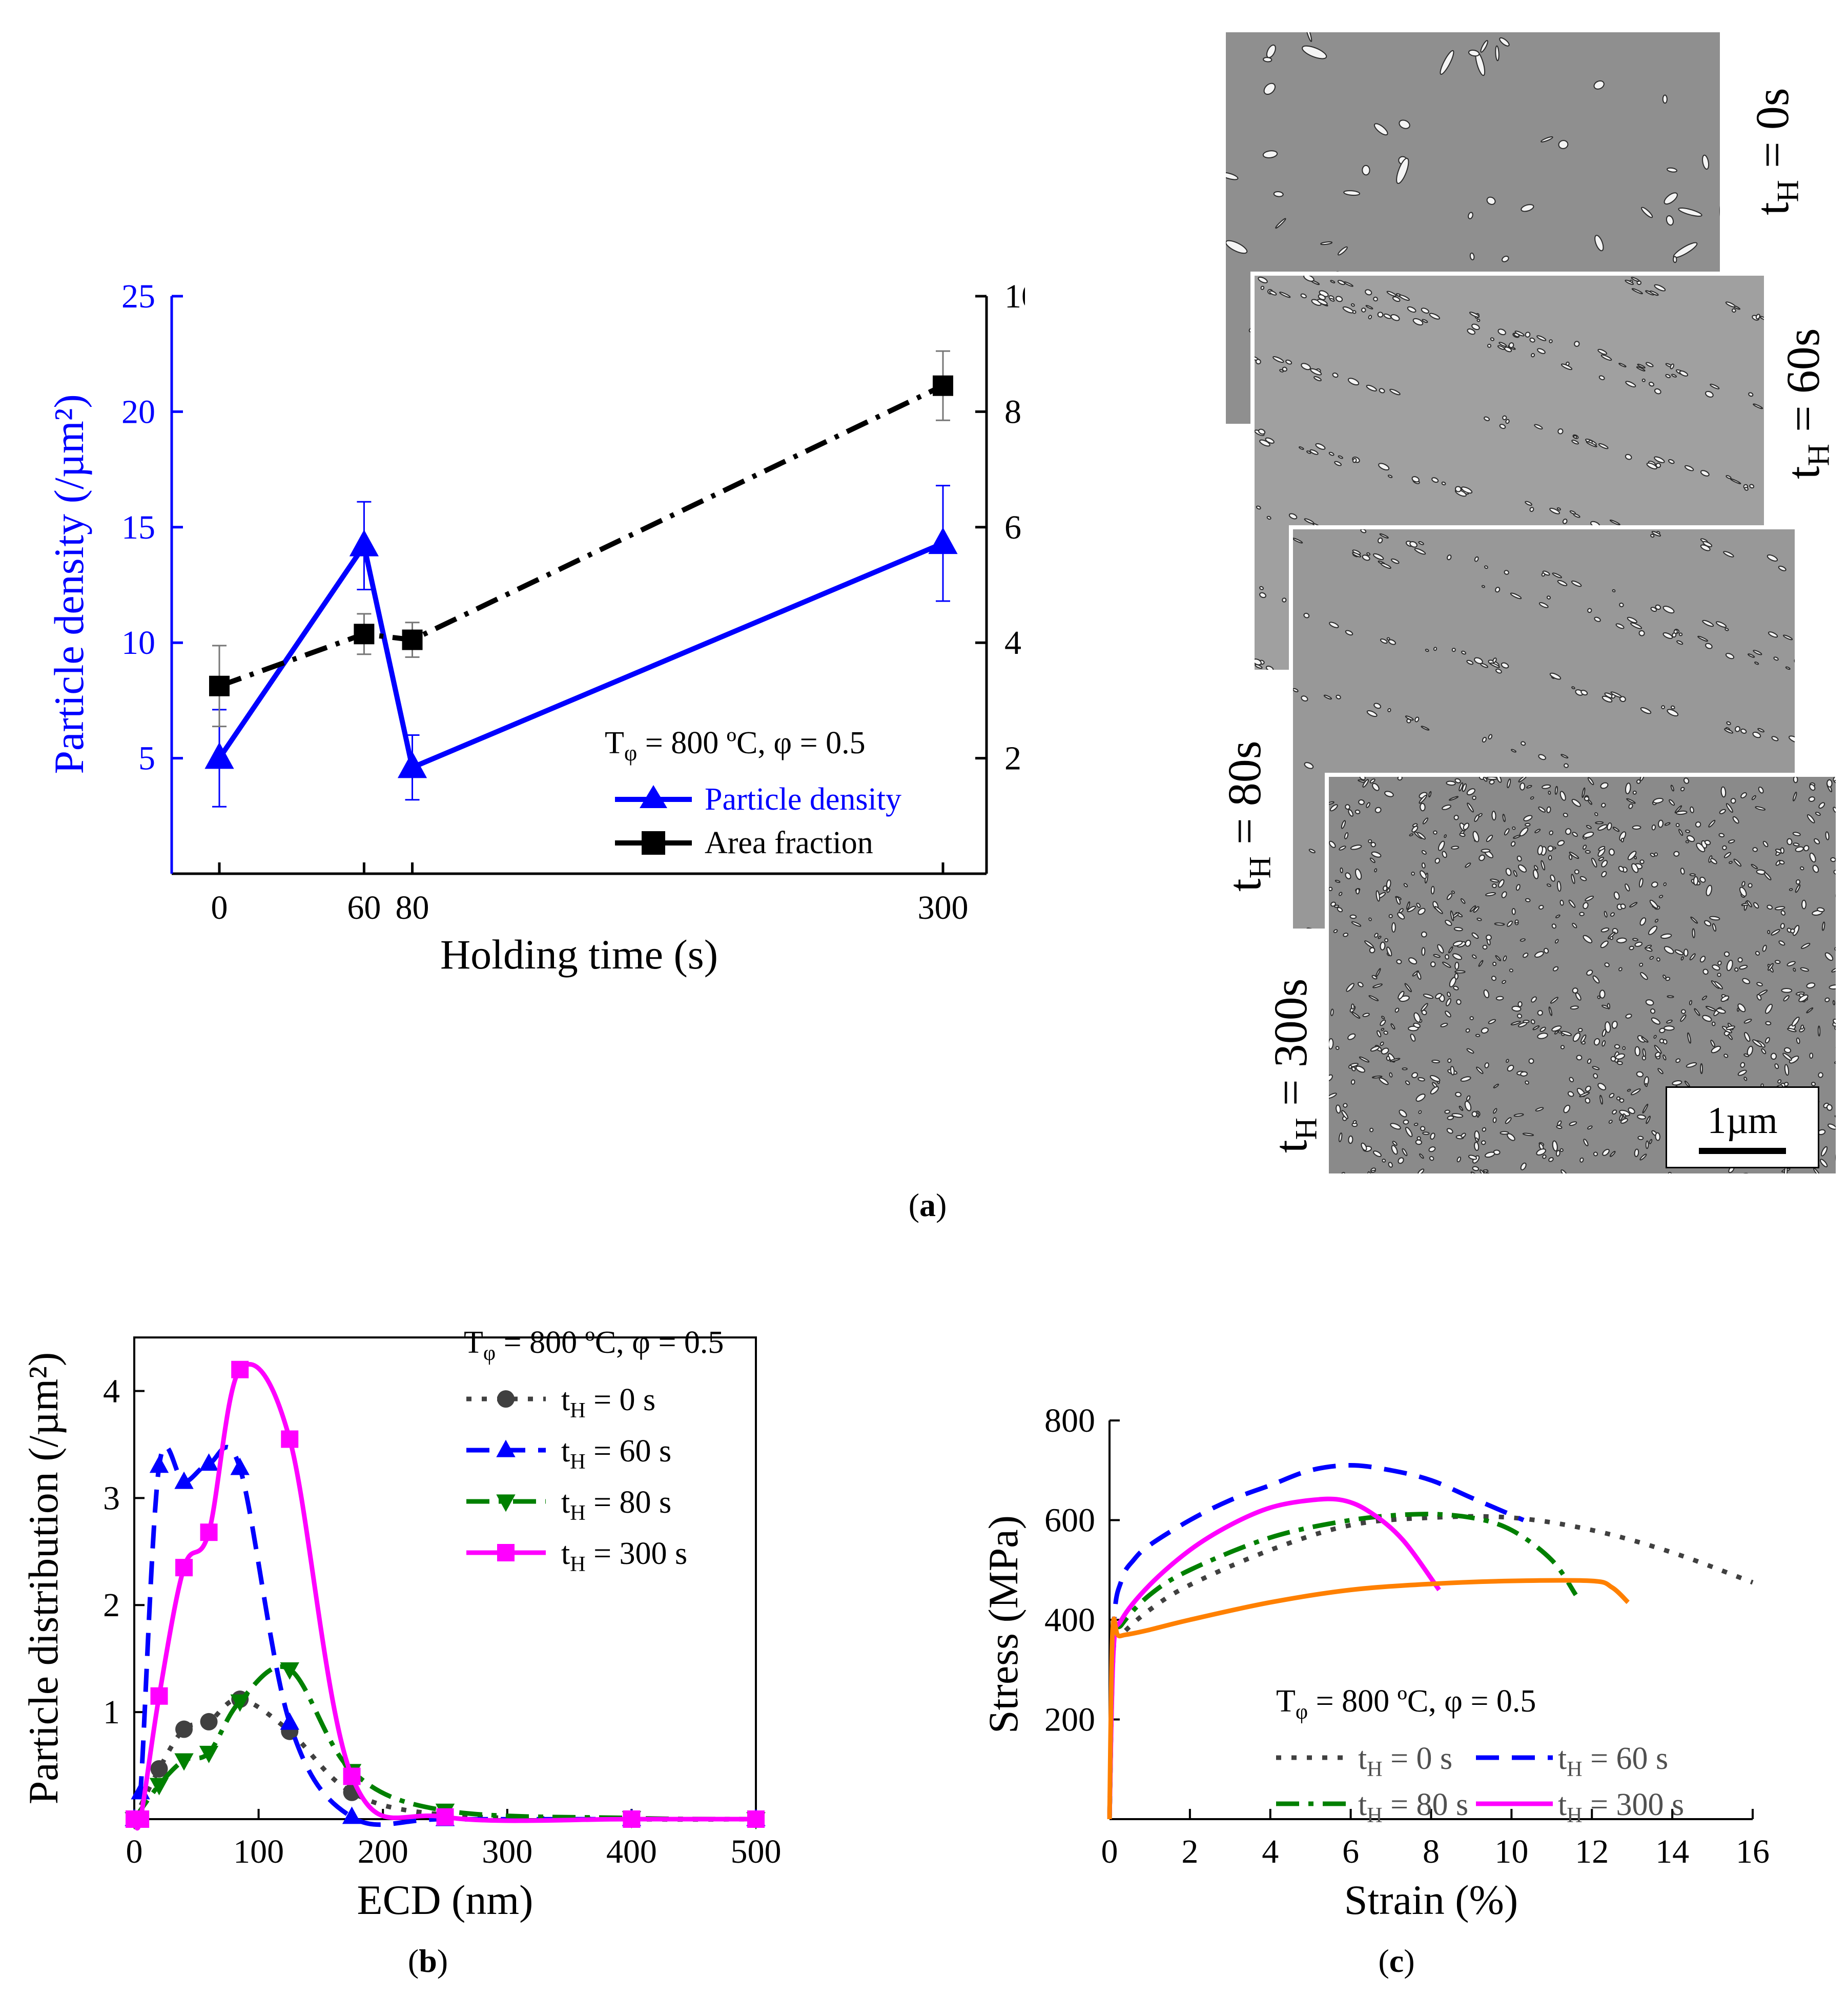 This screenshot has width=1848, height=1999. Describe the element at coordinates (1431, 1900) in the screenshot. I see `x-axis-label: Strain (%)` at that location.